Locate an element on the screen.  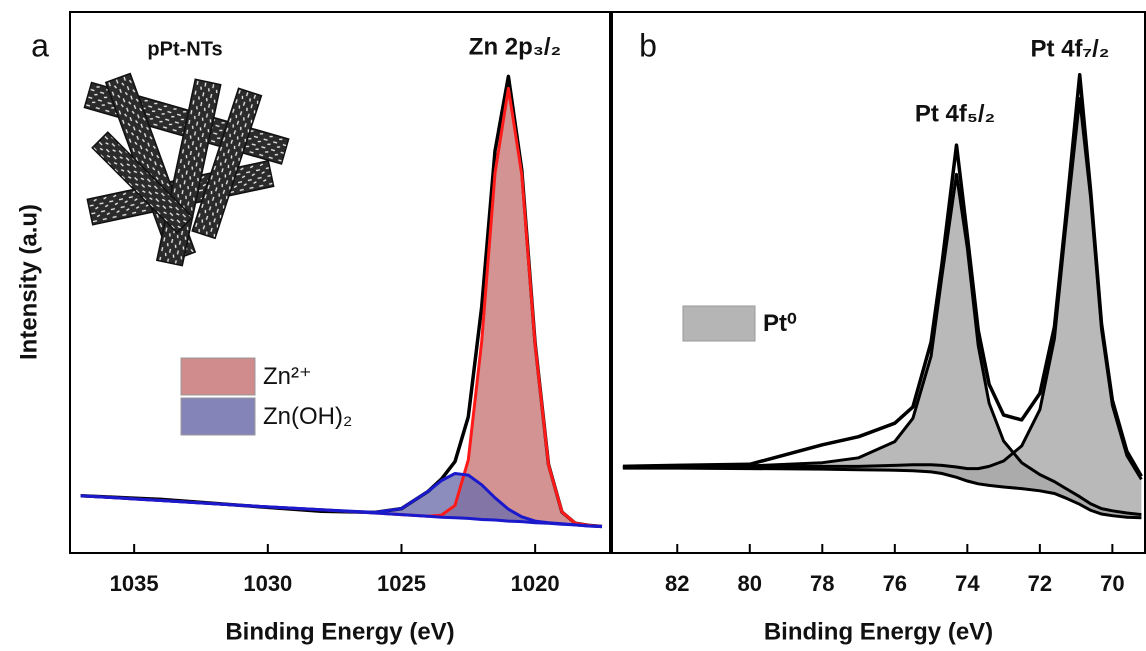
legend-label: Zn²⁺ is located at coordinates (287, 376).